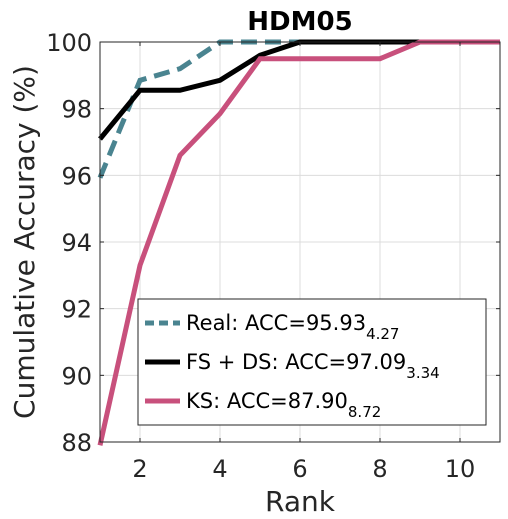 The width and height of the screenshot is (508, 519). What do you see at coordinates (76, 376) in the screenshot?
I see `y-tick-label: 90` at bounding box center [76, 376].